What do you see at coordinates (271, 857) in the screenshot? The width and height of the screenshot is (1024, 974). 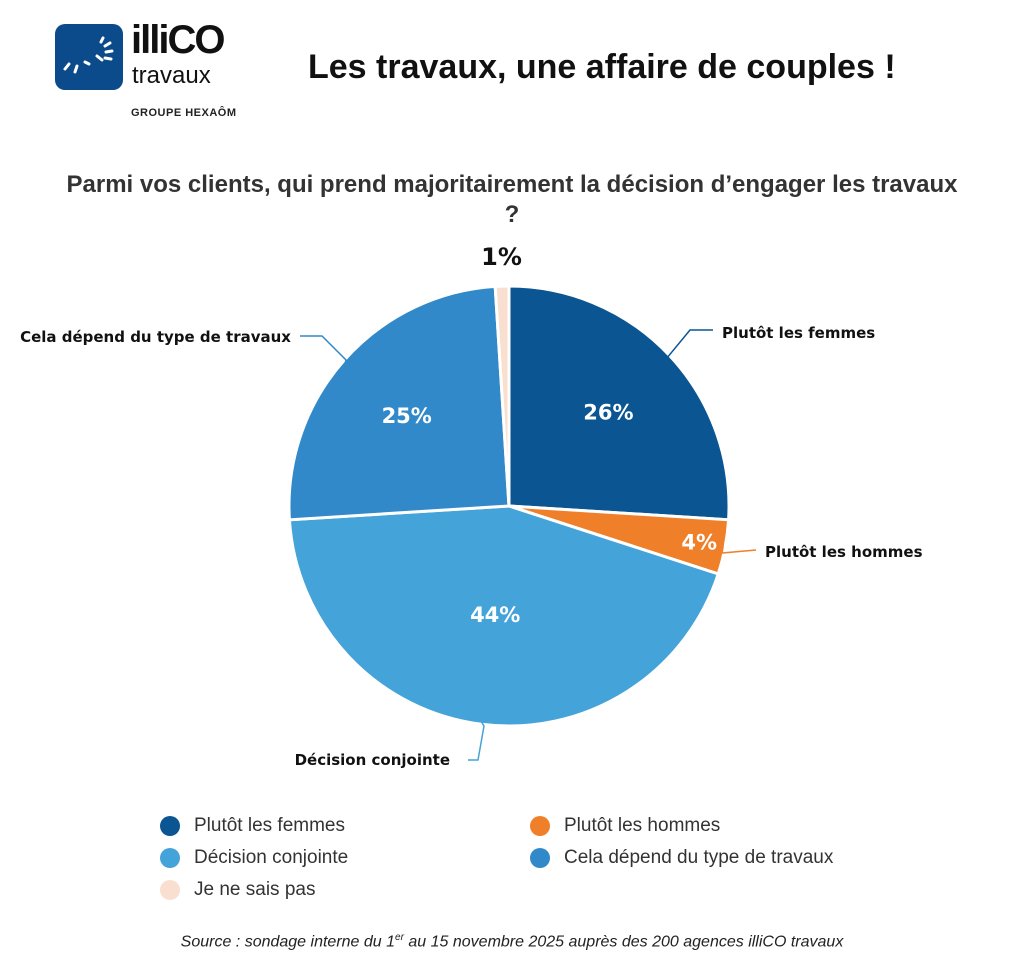 I see `legend-label: Décision conjointe` at bounding box center [271, 857].